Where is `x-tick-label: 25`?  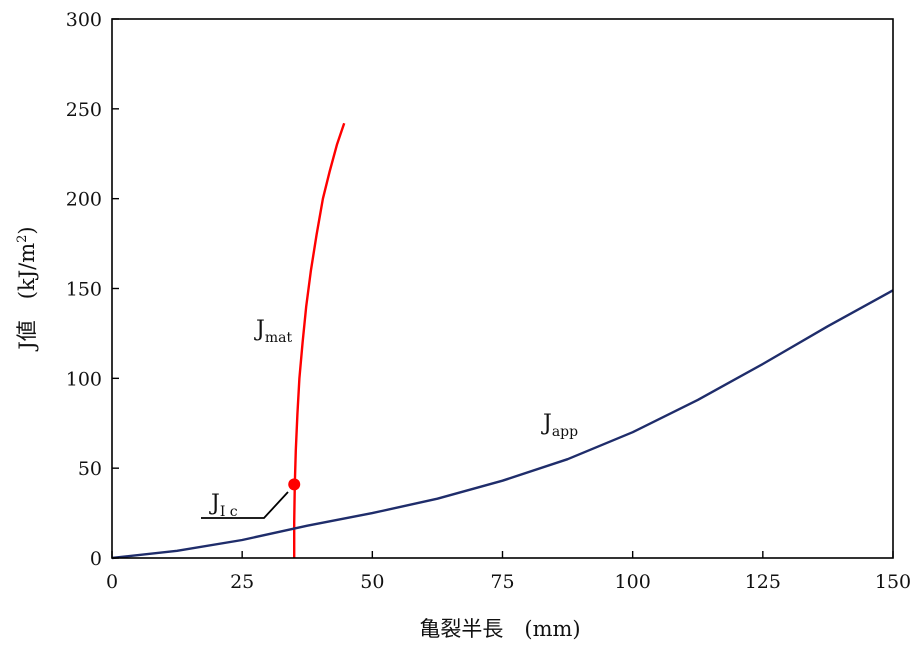
x-tick-label: 25 is located at coordinates (242, 582).